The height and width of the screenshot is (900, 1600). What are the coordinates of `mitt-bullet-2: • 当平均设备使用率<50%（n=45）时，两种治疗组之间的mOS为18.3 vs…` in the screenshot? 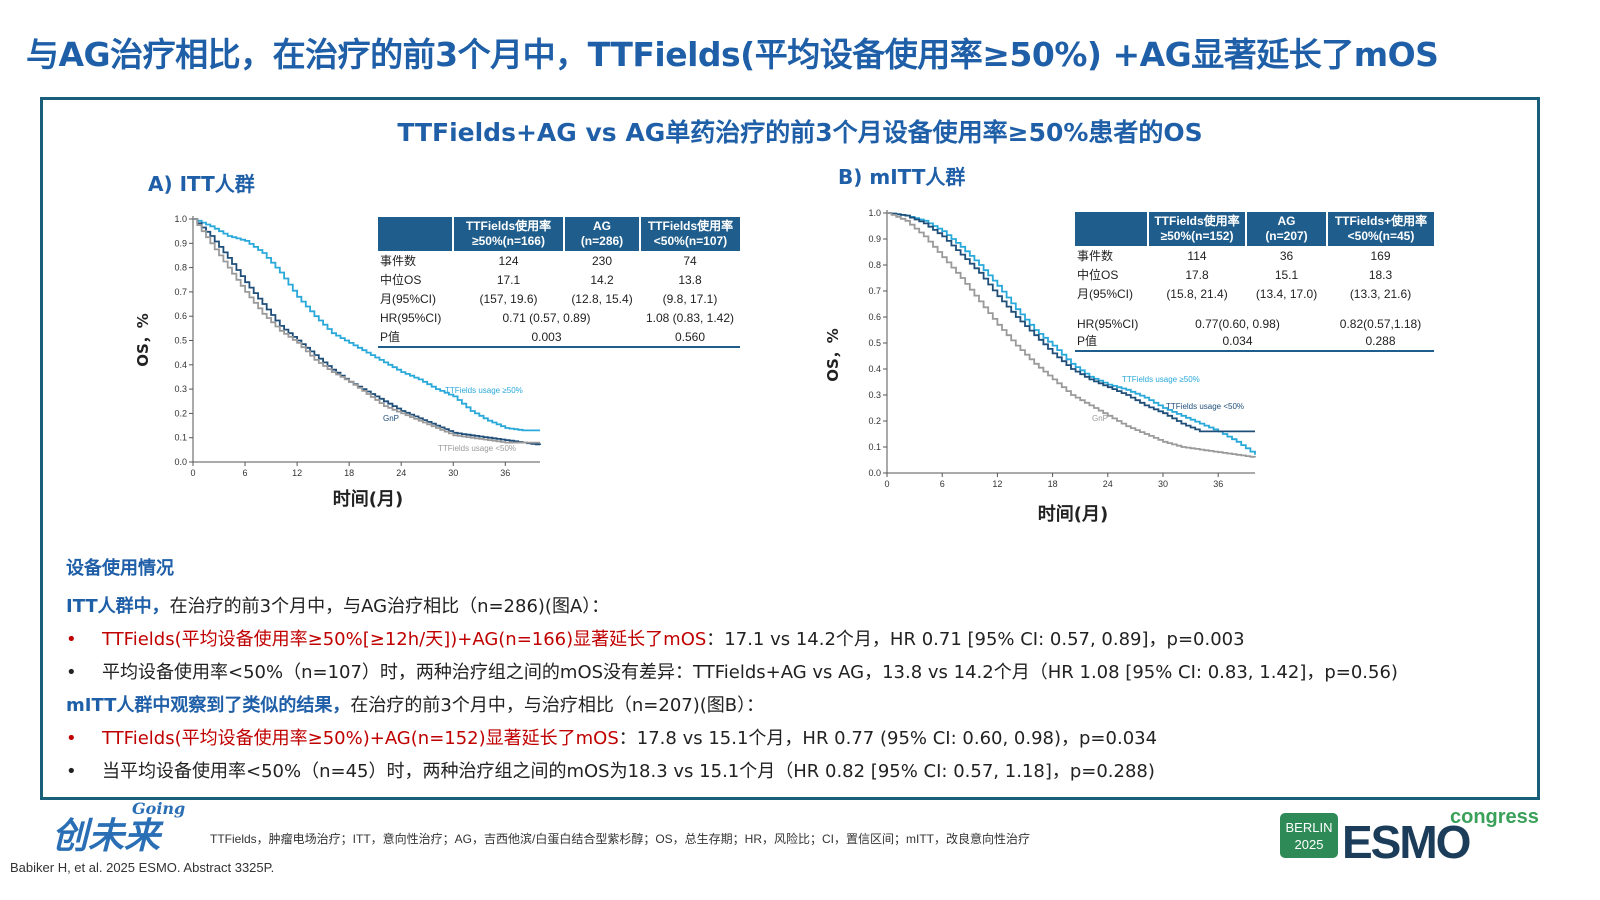 It's located at (610, 771).